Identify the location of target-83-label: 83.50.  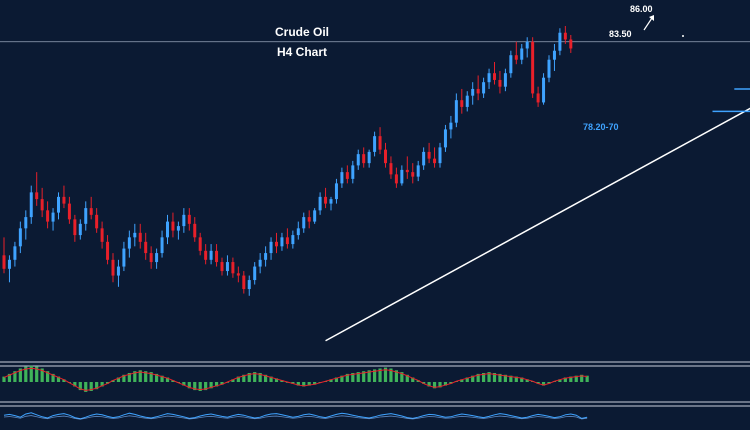
(620, 34).